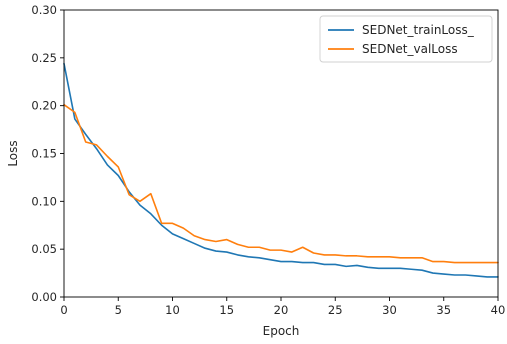  Describe the element at coordinates (44, 58) in the screenshot. I see `y-tick-label: 0.25` at that location.